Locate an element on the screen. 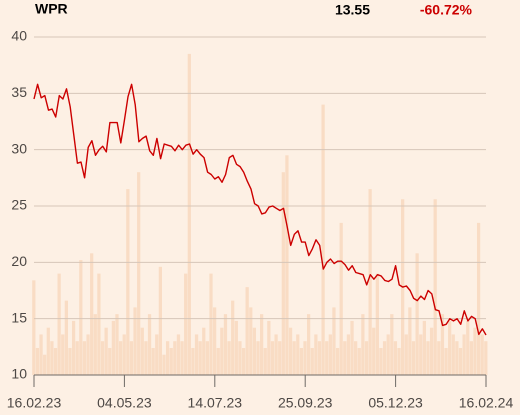 The width and height of the screenshot is (520, 415). y-tick-label: 10 is located at coordinates (19, 374).